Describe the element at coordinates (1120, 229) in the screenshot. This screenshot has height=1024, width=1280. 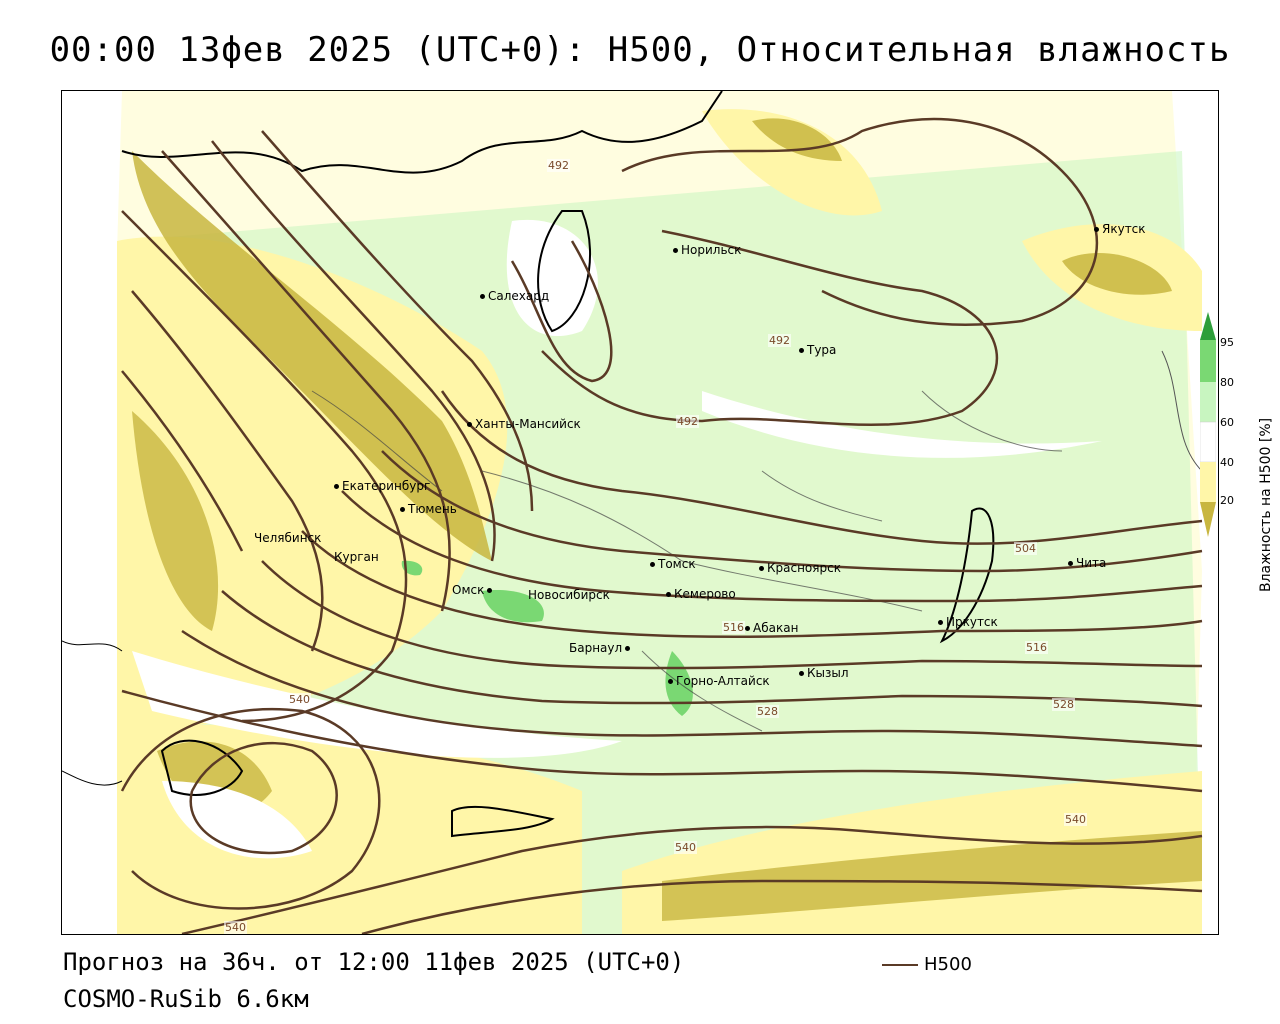
I see `city-marker: Якутск` at that location.